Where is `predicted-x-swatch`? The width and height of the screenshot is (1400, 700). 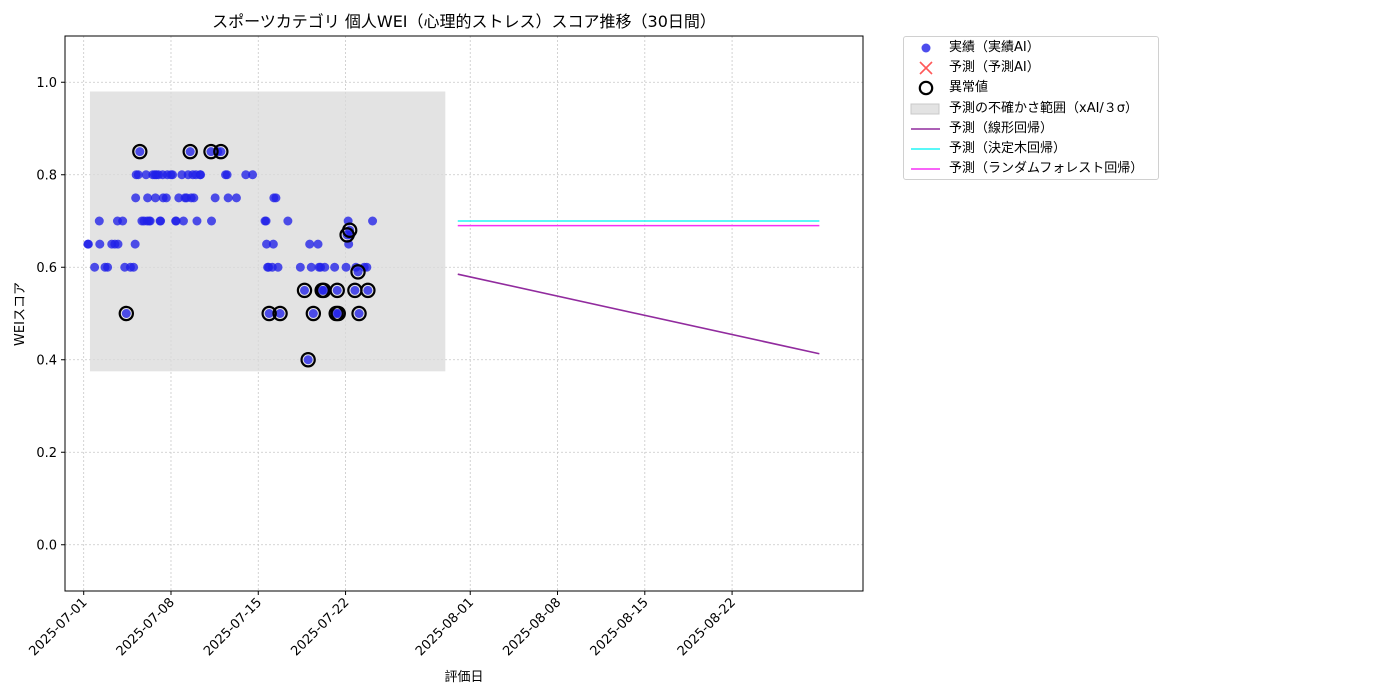
predicted-x-swatch is located at coordinates (926, 68).